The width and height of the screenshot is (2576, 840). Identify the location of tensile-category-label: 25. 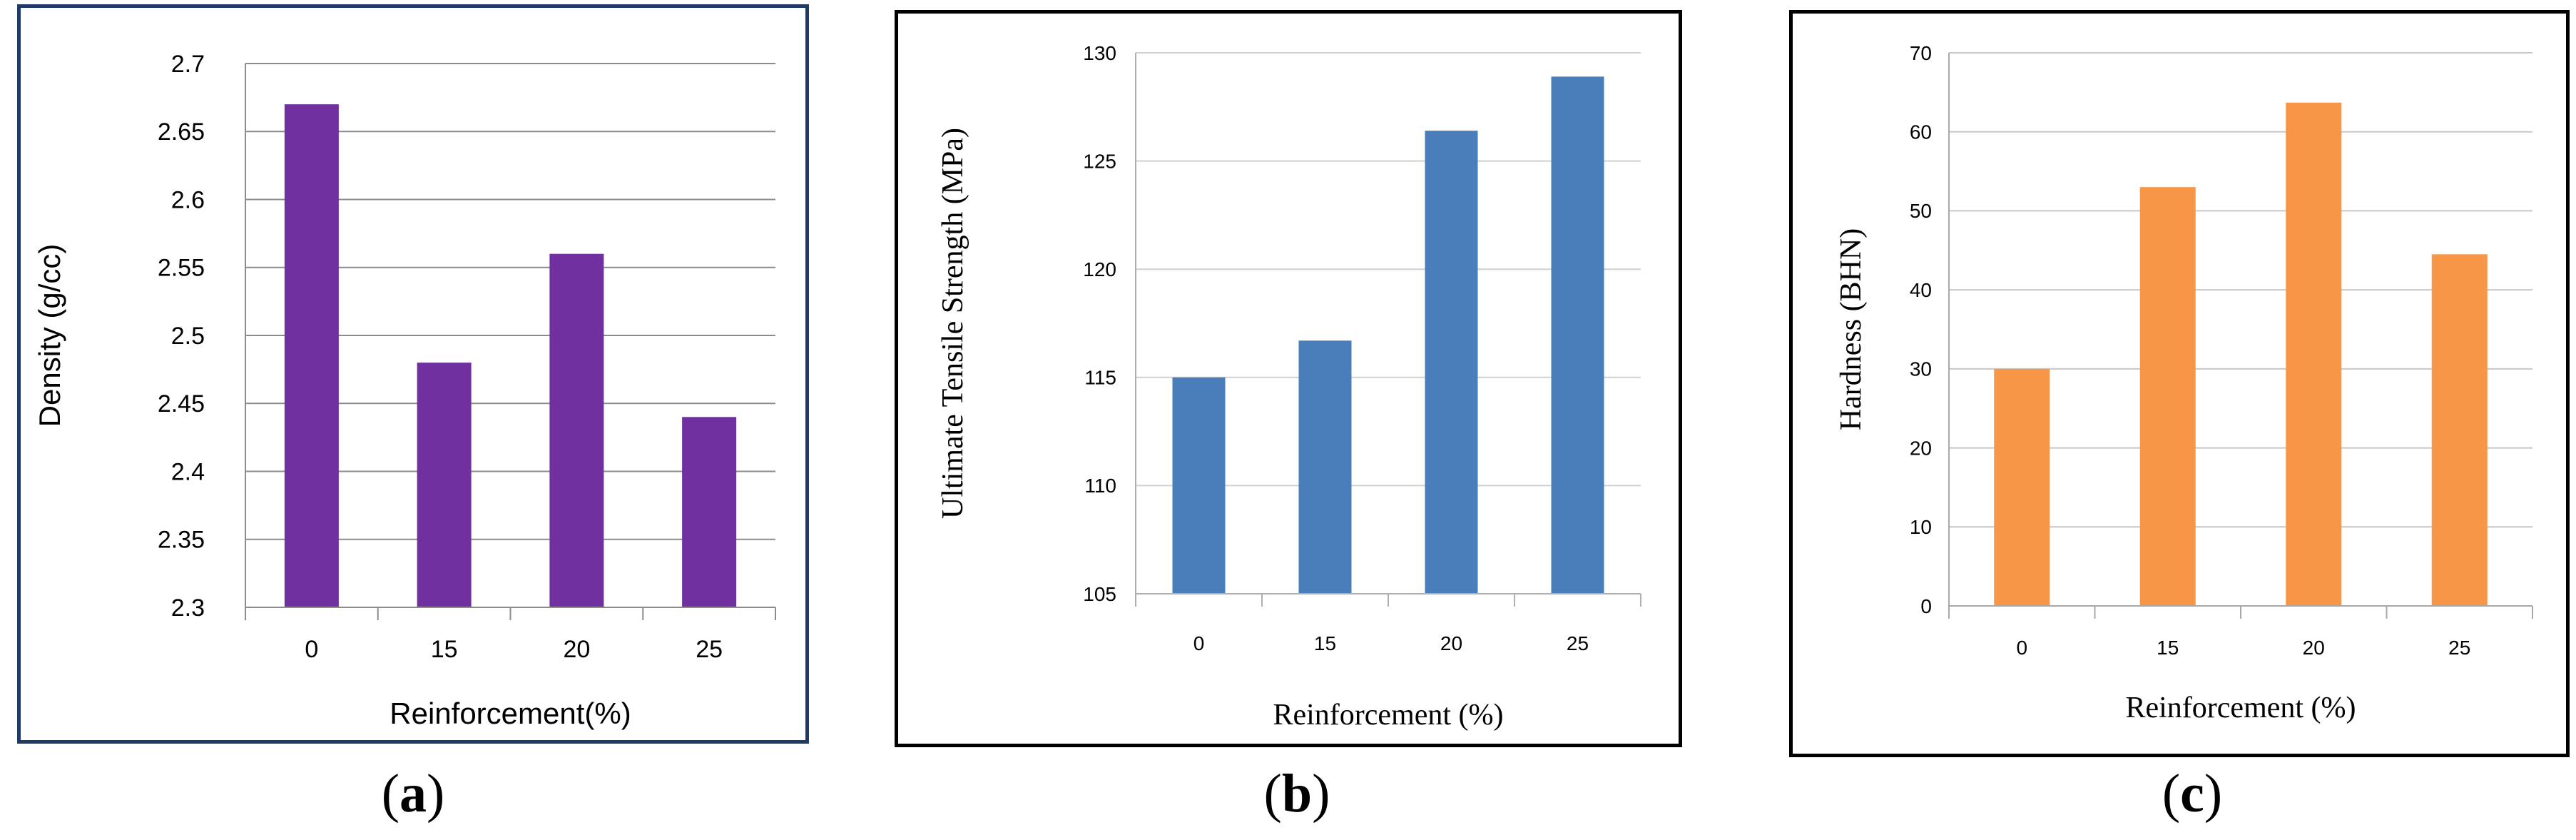
(1578, 643).